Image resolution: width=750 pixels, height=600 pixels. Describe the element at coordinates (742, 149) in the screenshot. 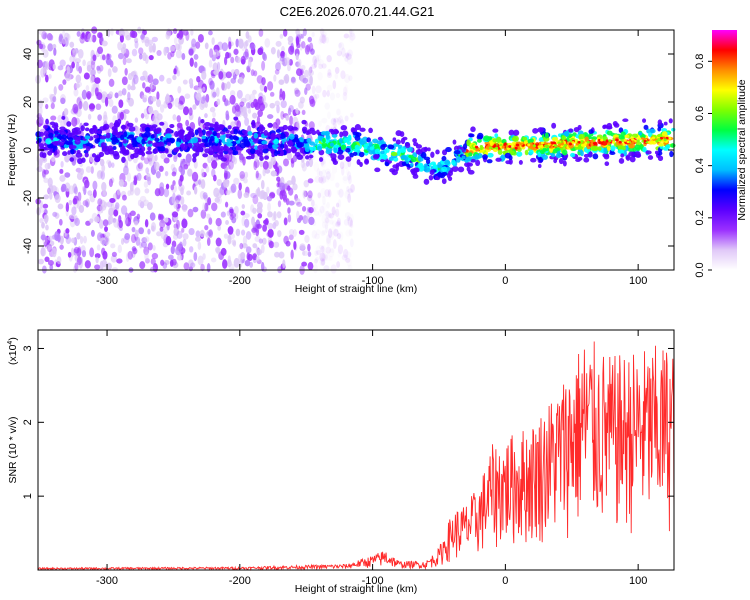

I see `colorbar-label: Normalized spectral amplitude` at that location.